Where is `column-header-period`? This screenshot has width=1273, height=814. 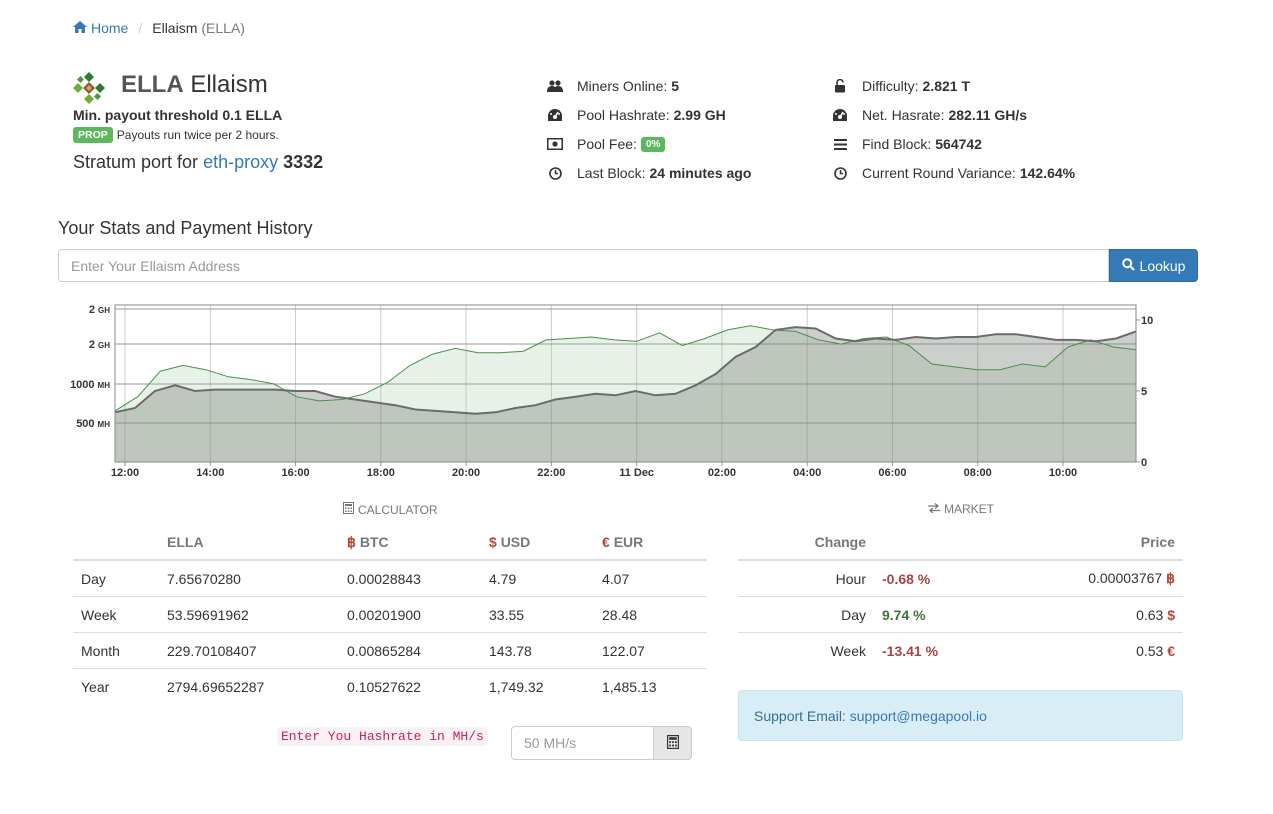 column-header-period is located at coordinates (116, 543).